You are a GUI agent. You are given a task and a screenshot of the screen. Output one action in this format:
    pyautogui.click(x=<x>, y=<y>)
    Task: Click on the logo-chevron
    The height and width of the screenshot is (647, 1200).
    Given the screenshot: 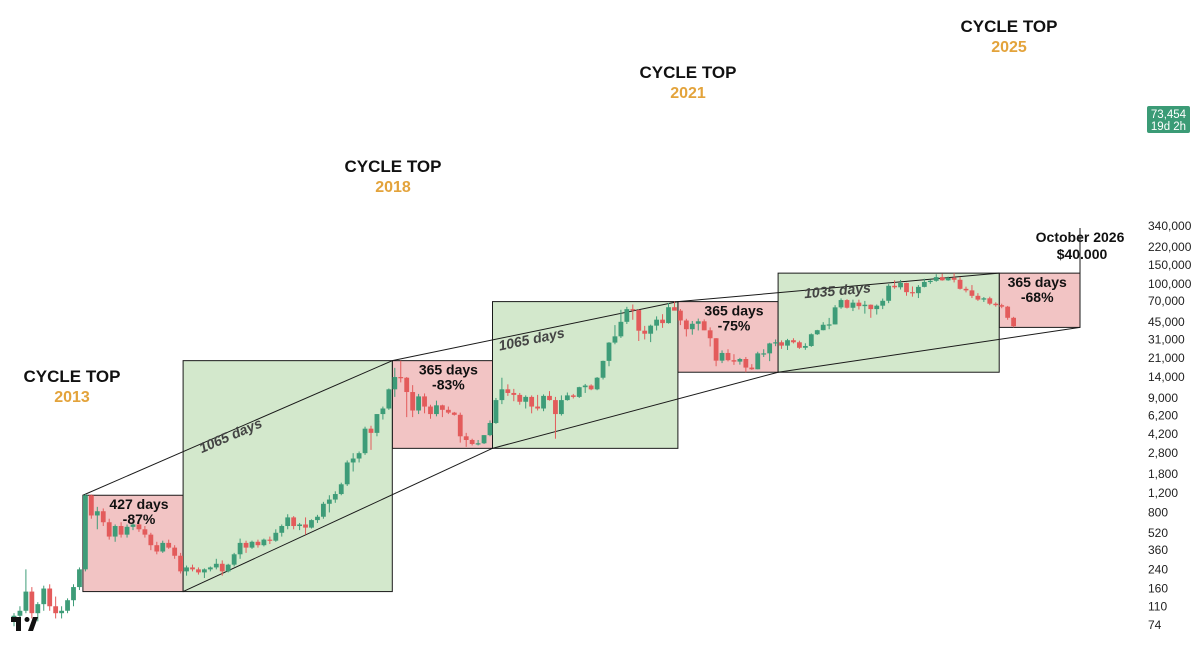 What is the action you would take?
    pyautogui.click(x=33, y=624)
    